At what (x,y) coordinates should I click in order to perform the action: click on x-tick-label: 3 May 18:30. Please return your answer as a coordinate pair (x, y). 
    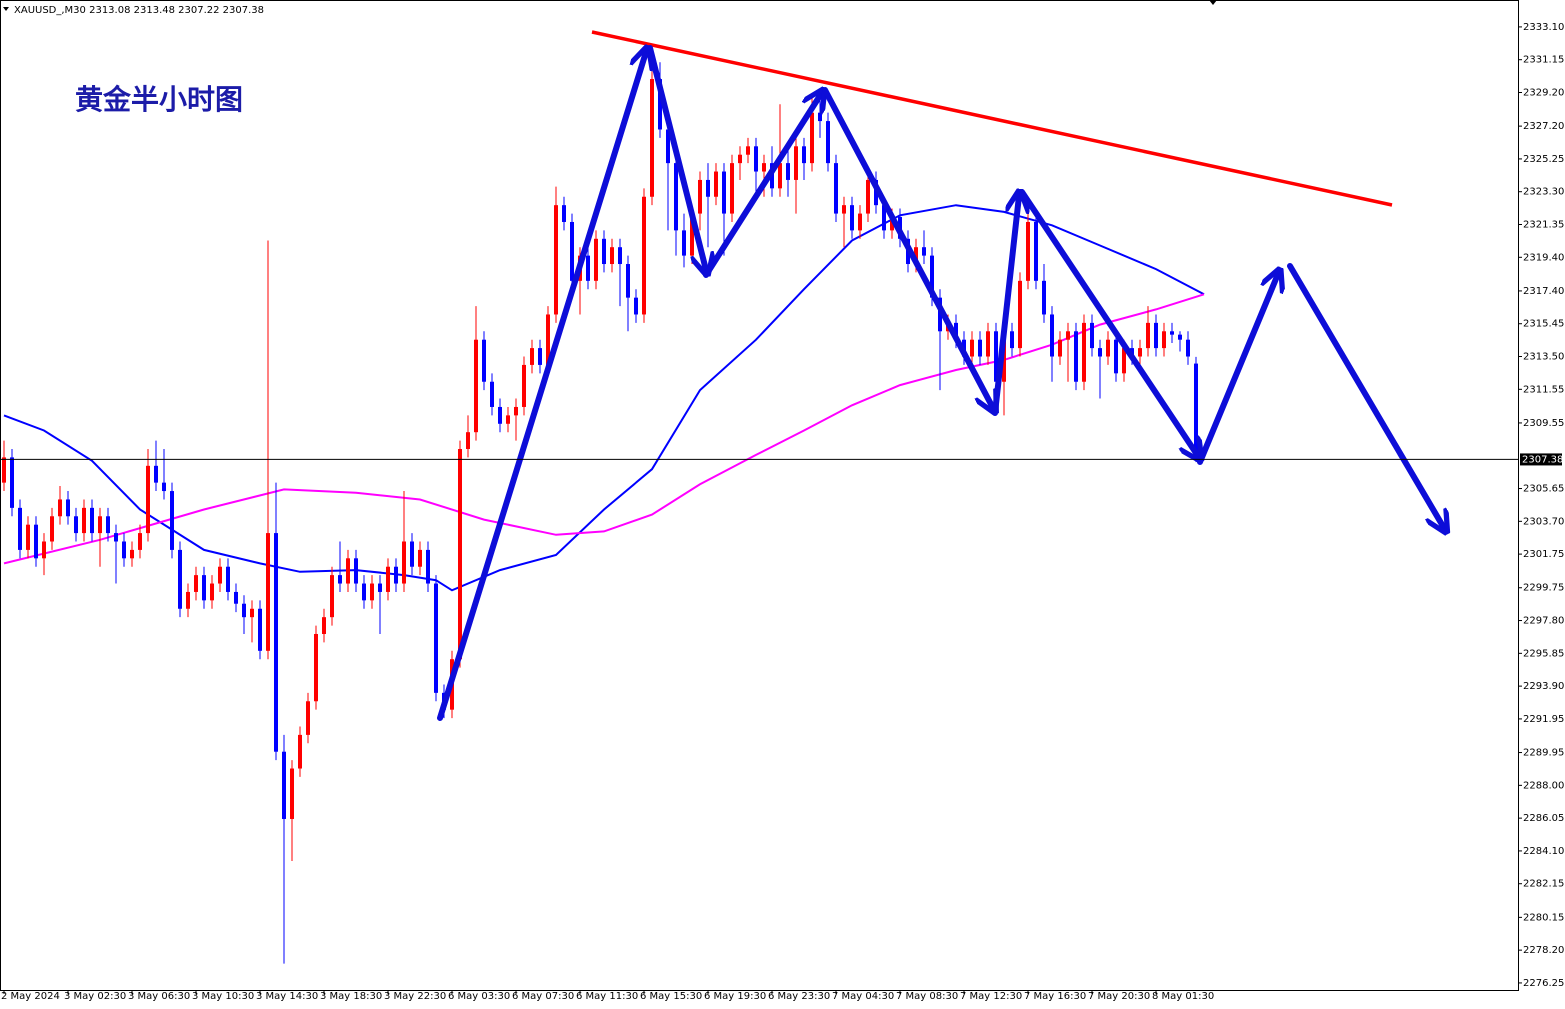
    Looking at the image, I should click on (351, 996).